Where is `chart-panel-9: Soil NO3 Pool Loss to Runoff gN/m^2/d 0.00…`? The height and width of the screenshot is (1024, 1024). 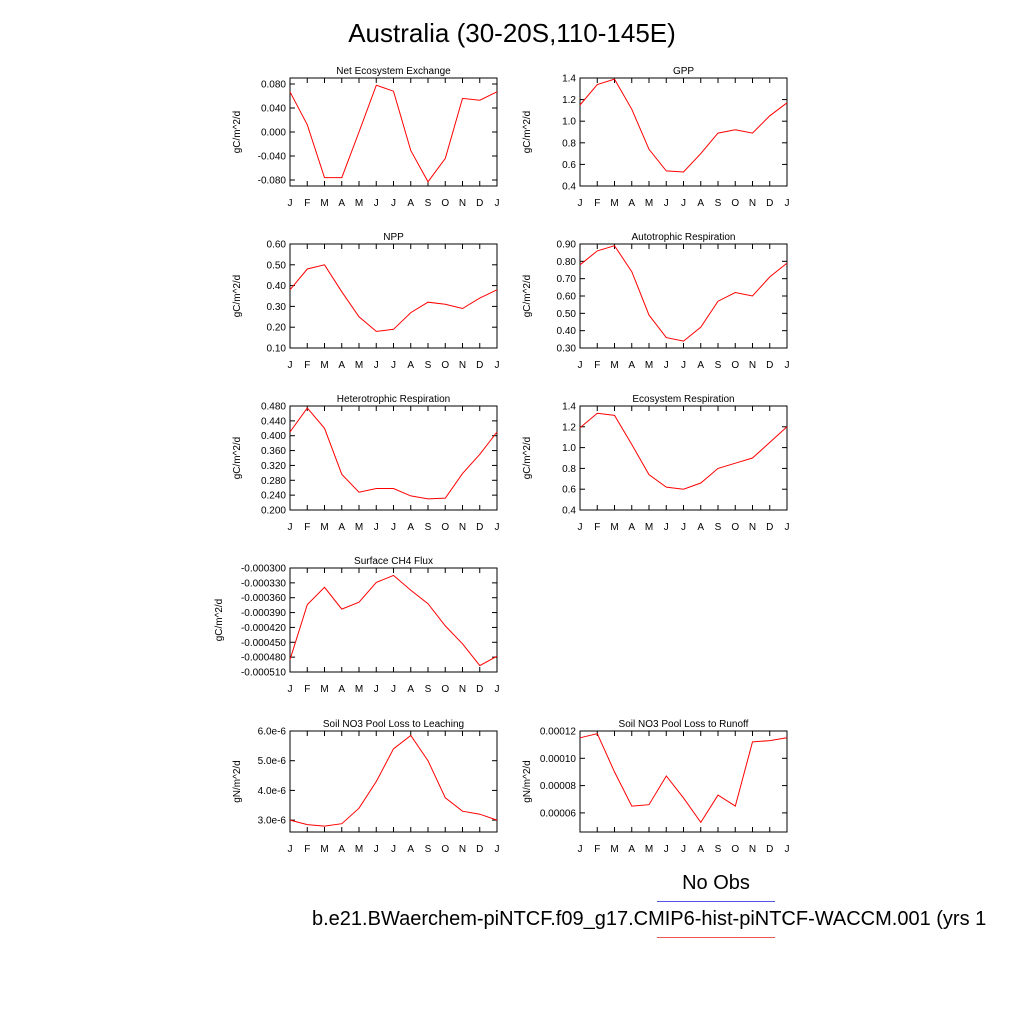 chart-panel-9: Soil NO3 Pool Loss to Runoff gN/m^2/d 0.00… is located at coordinates (656, 787).